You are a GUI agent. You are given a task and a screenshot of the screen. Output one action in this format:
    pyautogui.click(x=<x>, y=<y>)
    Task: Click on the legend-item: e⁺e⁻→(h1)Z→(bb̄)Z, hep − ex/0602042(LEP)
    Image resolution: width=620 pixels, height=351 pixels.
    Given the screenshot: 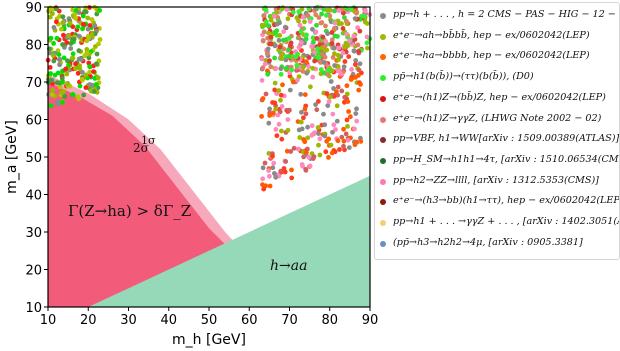 What is the action you would take?
    pyautogui.click(x=497, y=99)
    